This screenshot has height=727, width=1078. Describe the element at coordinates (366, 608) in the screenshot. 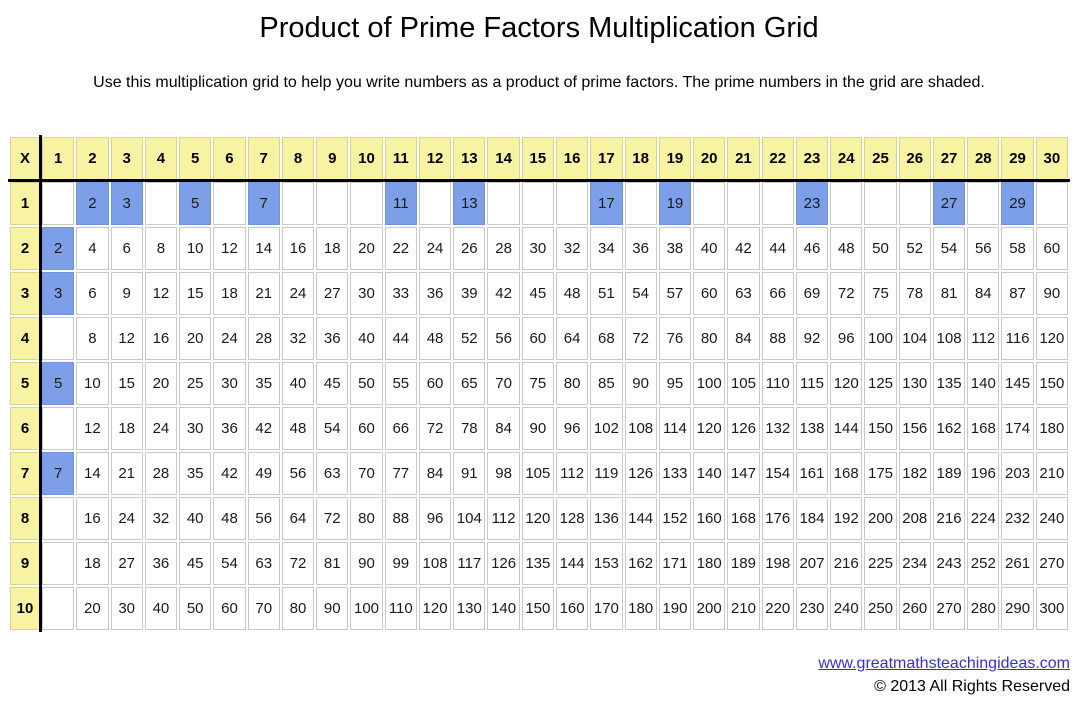

I see `product-cell: 100` at that location.